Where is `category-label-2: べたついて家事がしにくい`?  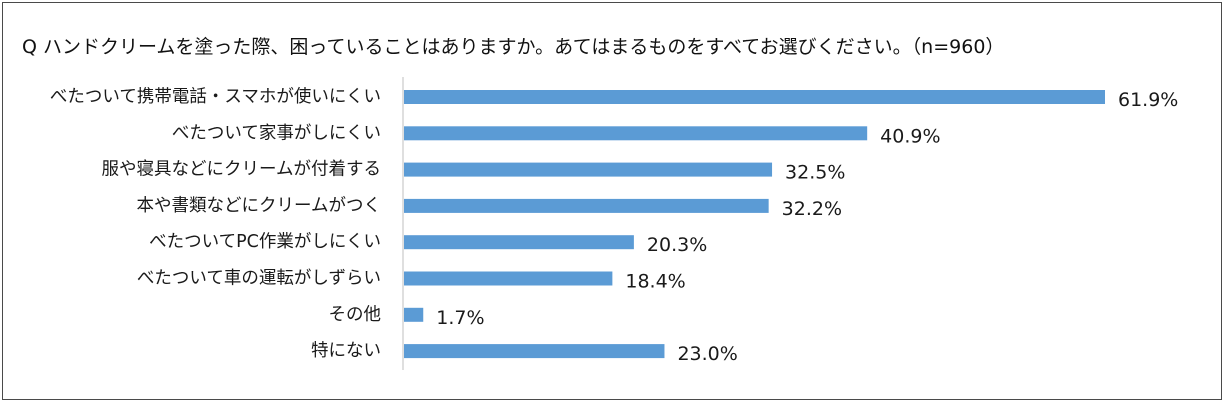
category-label-2: べたついて家事がしにくい is located at coordinates (276, 133).